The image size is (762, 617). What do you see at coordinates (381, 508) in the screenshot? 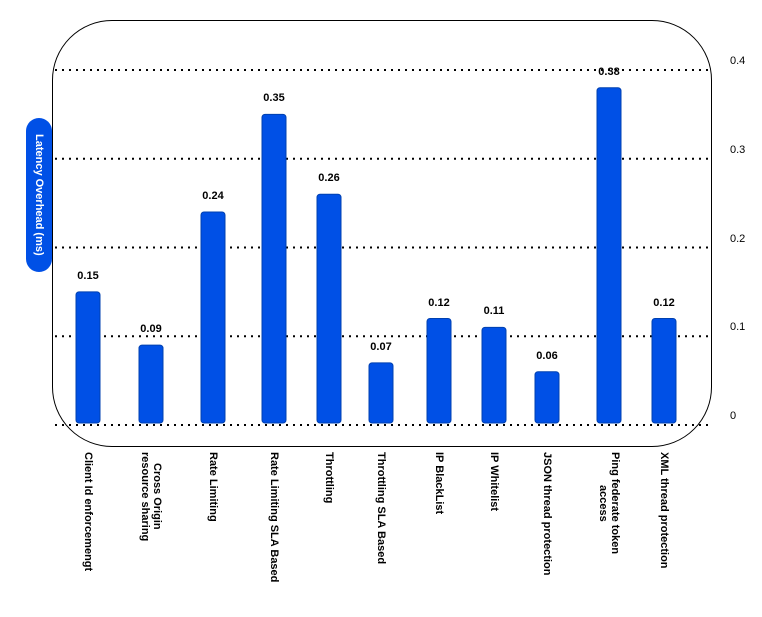
I see `x-tick-label: Throttling SLA Based` at bounding box center [381, 508].